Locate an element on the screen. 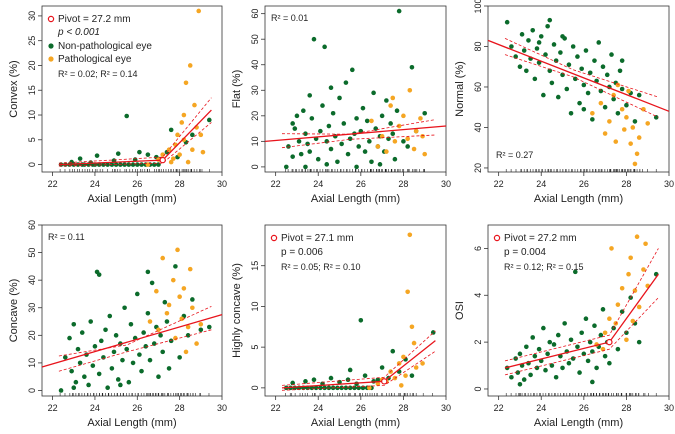 The width and height of the screenshot is (675, 434). pivot-marker is located at coordinates (384, 381).